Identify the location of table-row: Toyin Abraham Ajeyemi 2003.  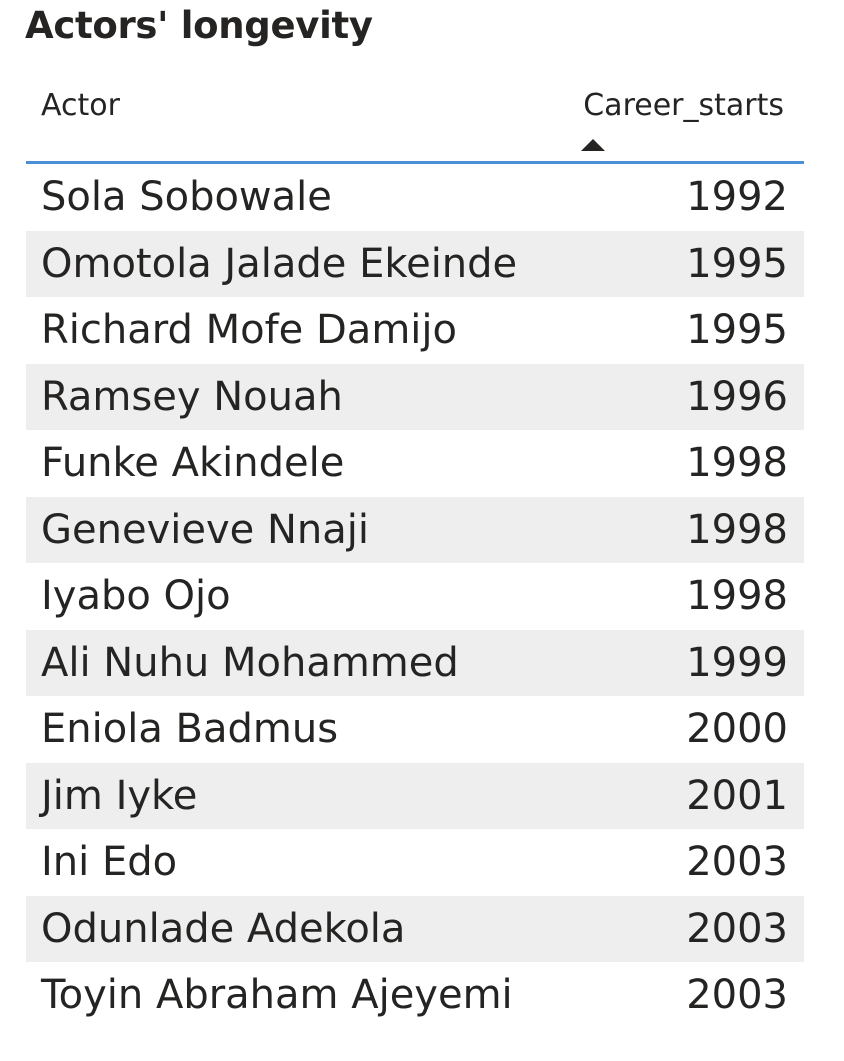
(415, 995).